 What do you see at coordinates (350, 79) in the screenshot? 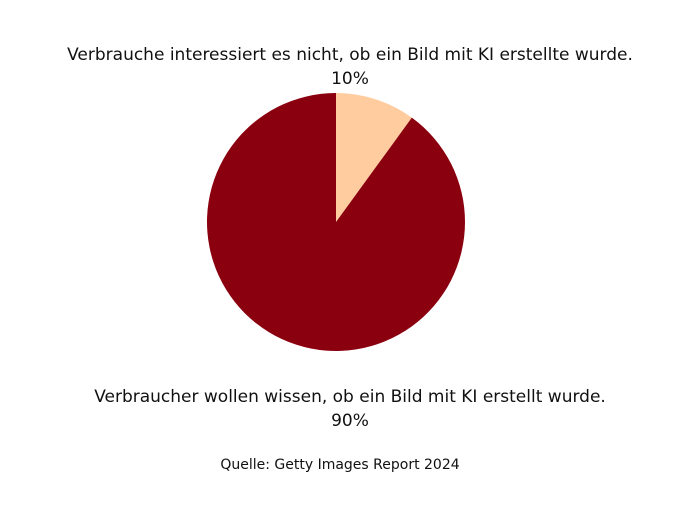
I see `slice-label-small-percent: 10%` at bounding box center [350, 79].